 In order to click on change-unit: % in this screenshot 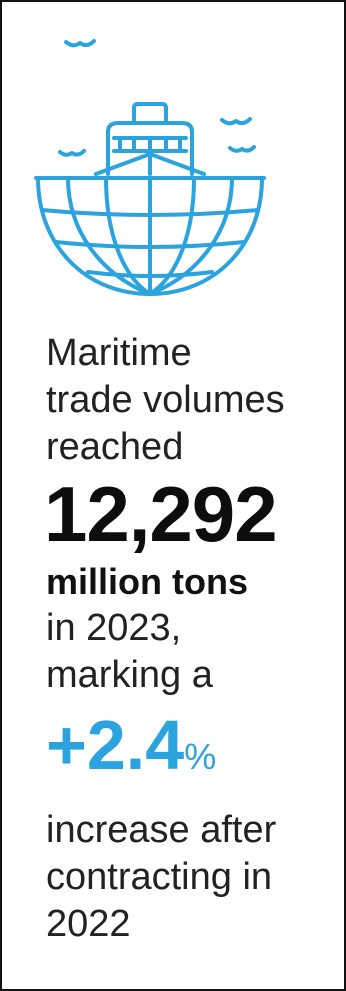, I will do `click(200, 756)`.